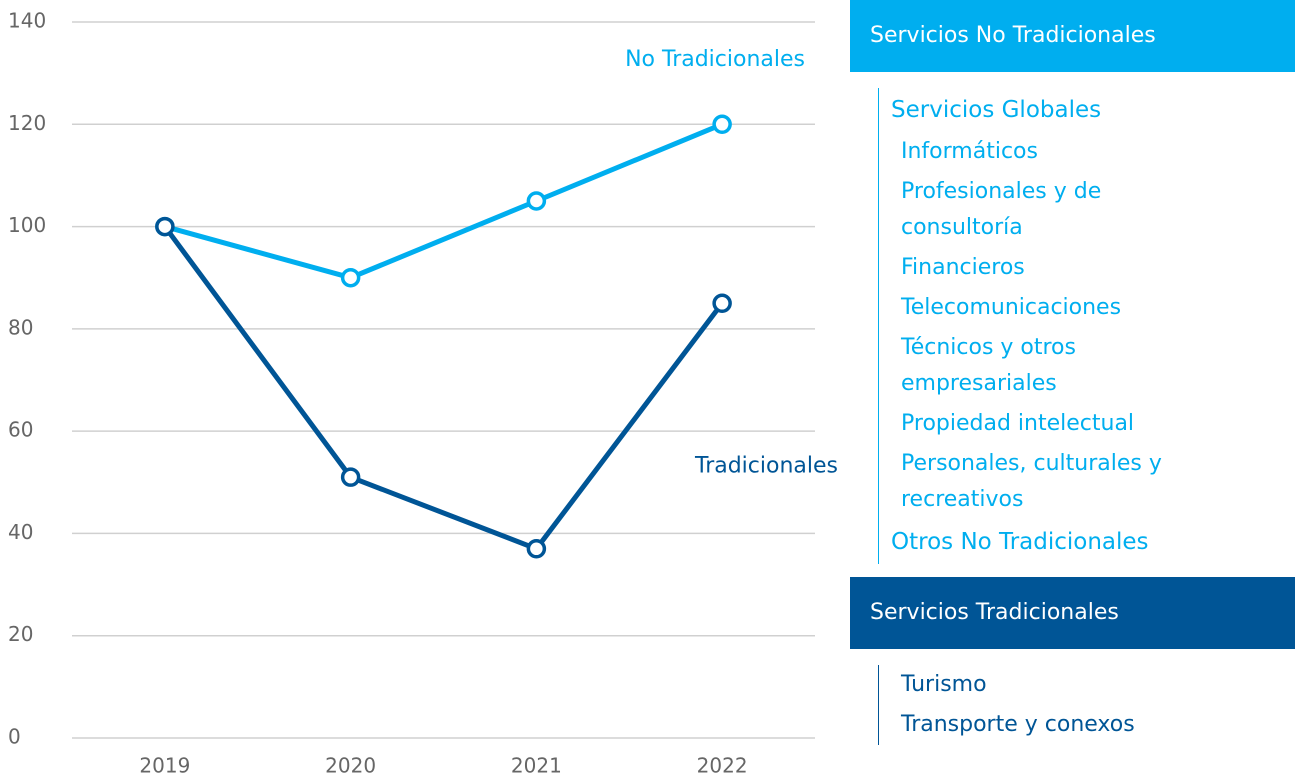  Describe the element at coordinates (20, 327) in the screenshot. I see `y-tick-label: 80` at that location.